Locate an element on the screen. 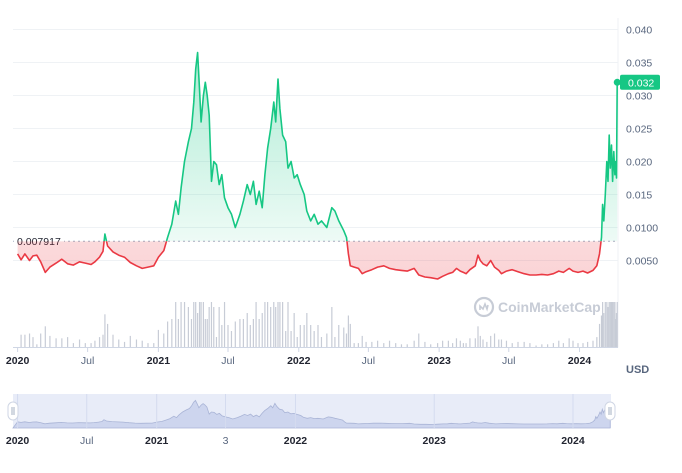 The height and width of the screenshot is (473, 682). navigator-tick-label: 2022 is located at coordinates (296, 441).